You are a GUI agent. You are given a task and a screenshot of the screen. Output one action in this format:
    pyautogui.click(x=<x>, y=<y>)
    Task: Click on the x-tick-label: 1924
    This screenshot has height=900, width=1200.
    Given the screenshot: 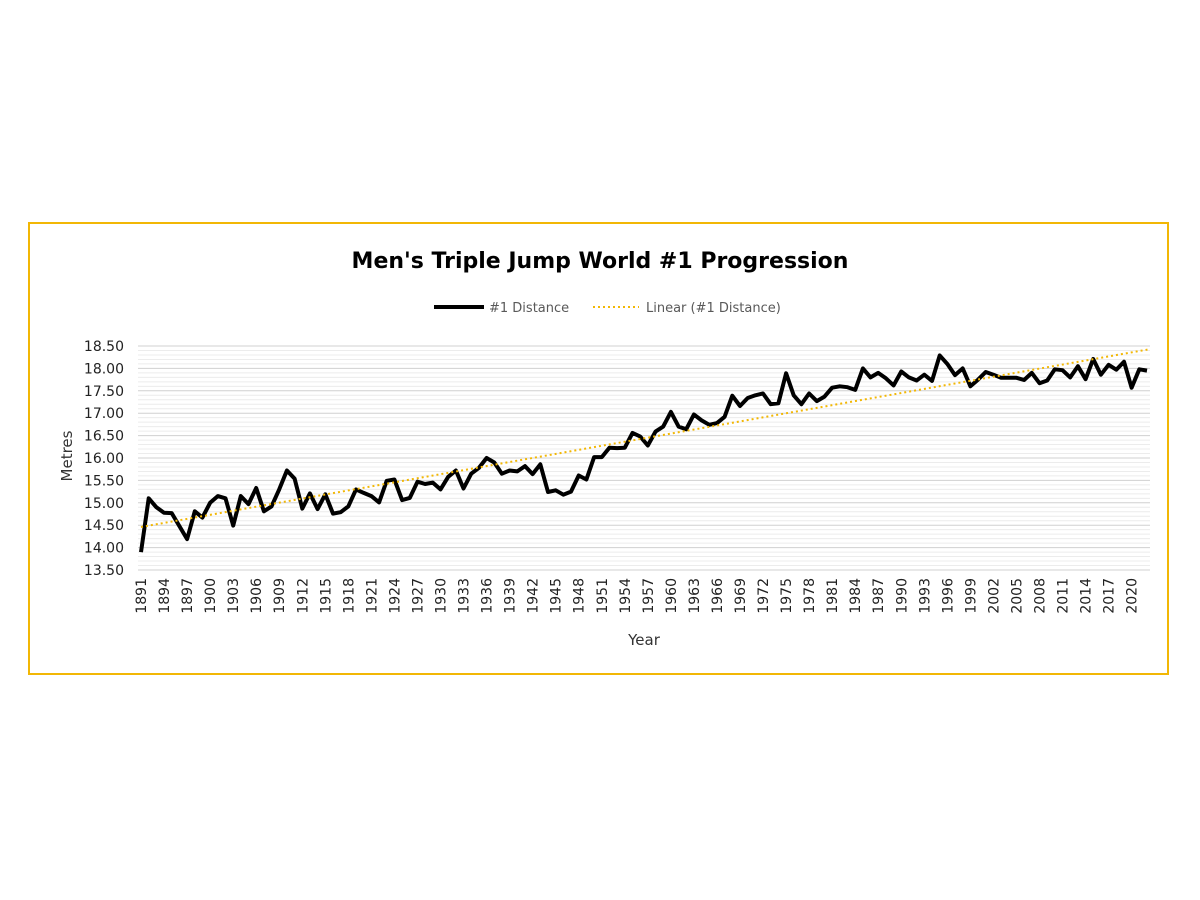 What is the action you would take?
    pyautogui.click(x=395, y=596)
    